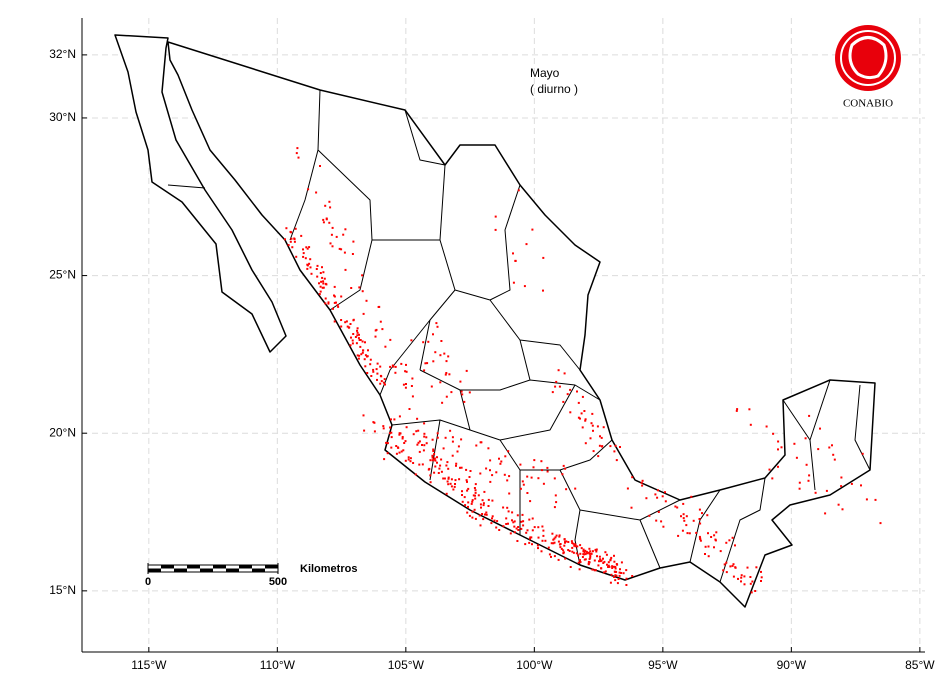 The height and width of the screenshot is (700, 950). What do you see at coordinates (62, 275) in the screenshot?
I see `y-tick-label: 25°N` at bounding box center [62, 275].